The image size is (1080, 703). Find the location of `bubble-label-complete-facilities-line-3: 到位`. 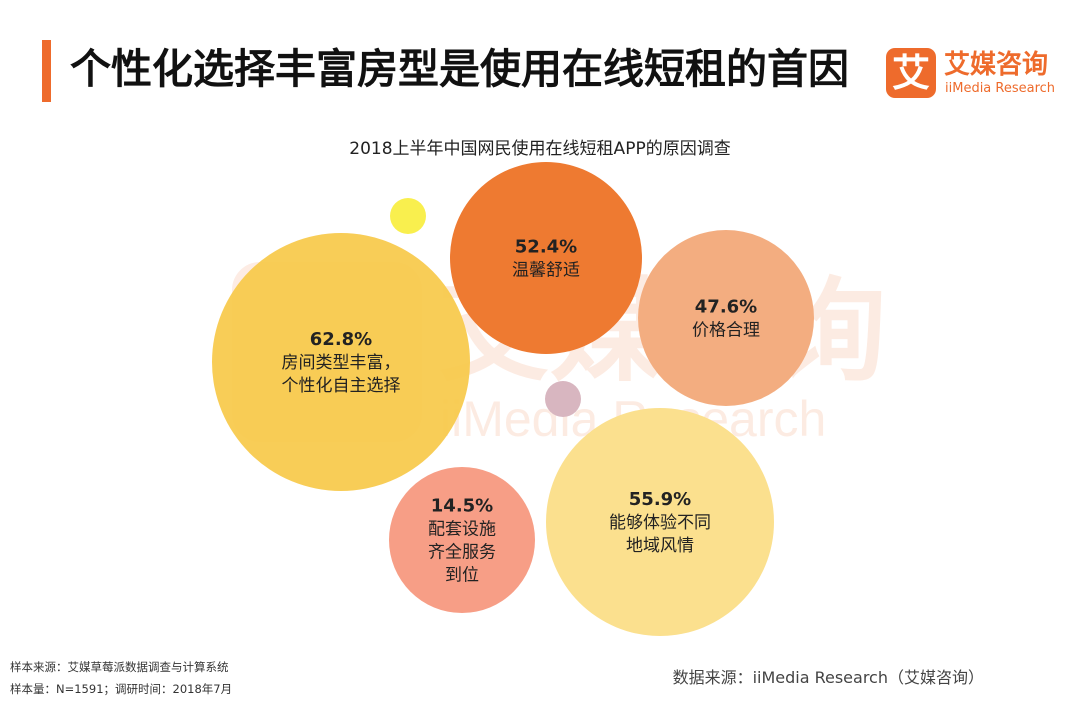

bubble-label-complete-facilities-line-3: 到位 is located at coordinates (462, 576).